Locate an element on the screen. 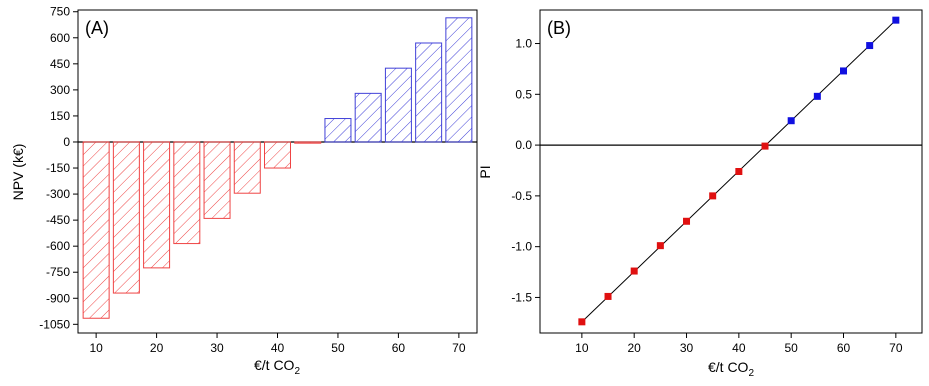  panel-b-x-tick-label: 50 is located at coordinates (791, 348).